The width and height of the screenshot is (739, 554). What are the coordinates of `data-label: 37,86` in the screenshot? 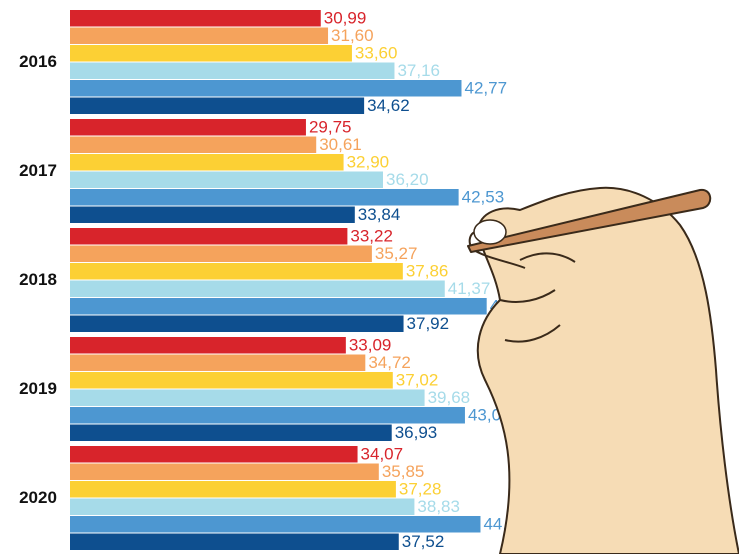 It's located at (427, 271).